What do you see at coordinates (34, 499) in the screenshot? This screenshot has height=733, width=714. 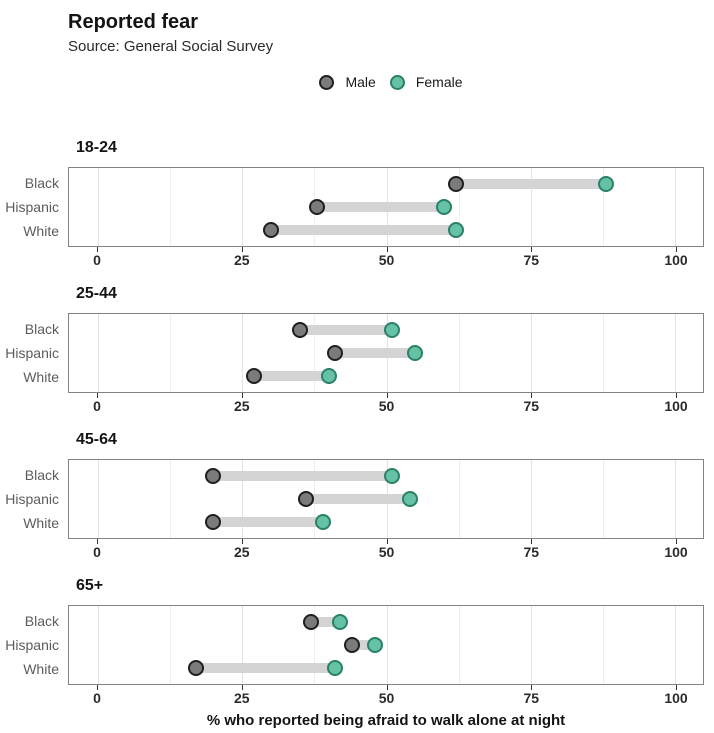 I see `y-axis-labels: Black Hispanic White` at bounding box center [34, 499].